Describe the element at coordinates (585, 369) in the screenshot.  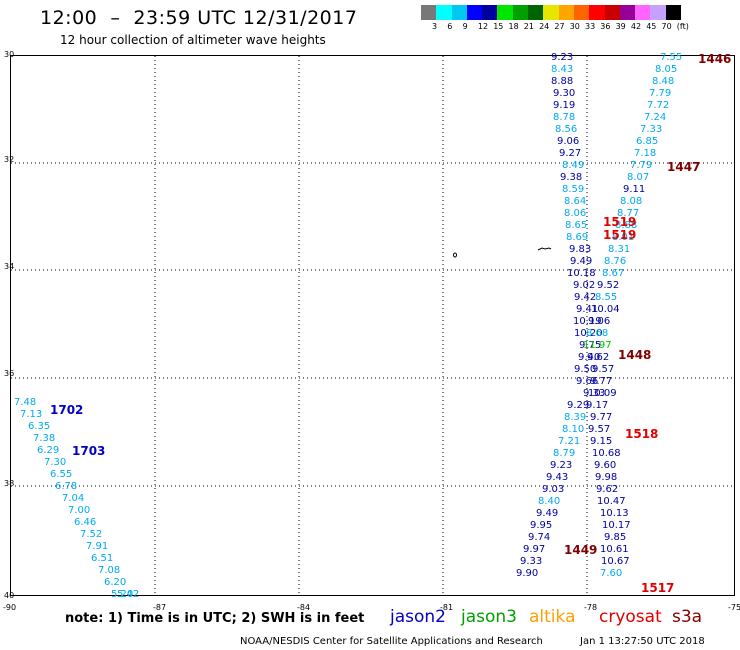
I see `wave-height-value: 9.50` at that location.